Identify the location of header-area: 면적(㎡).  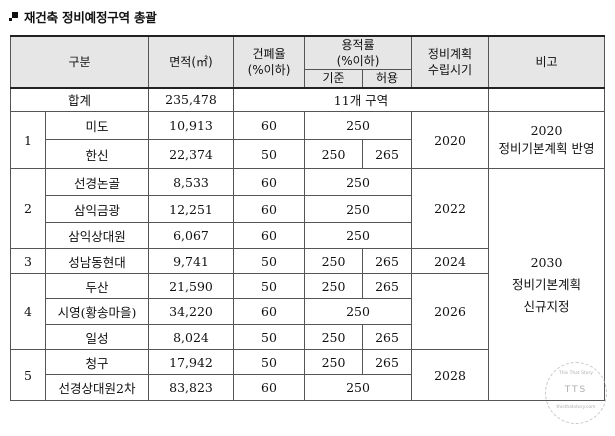
(191, 61).